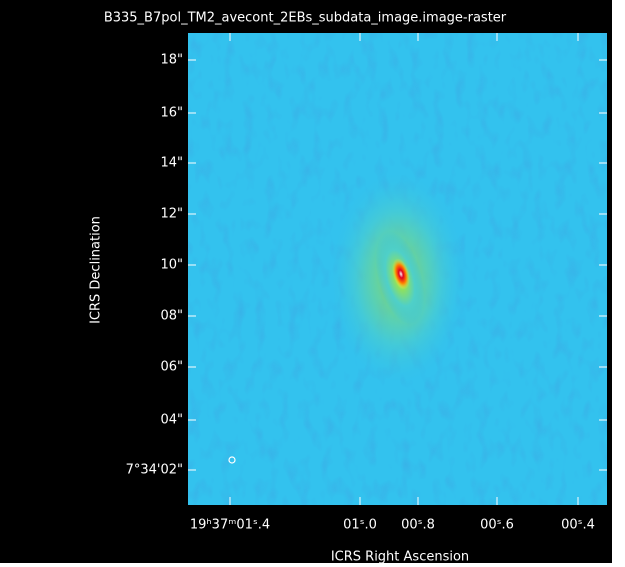 The width and height of the screenshot is (625, 567). I want to click on y-tick-label: 12", so click(171, 214).